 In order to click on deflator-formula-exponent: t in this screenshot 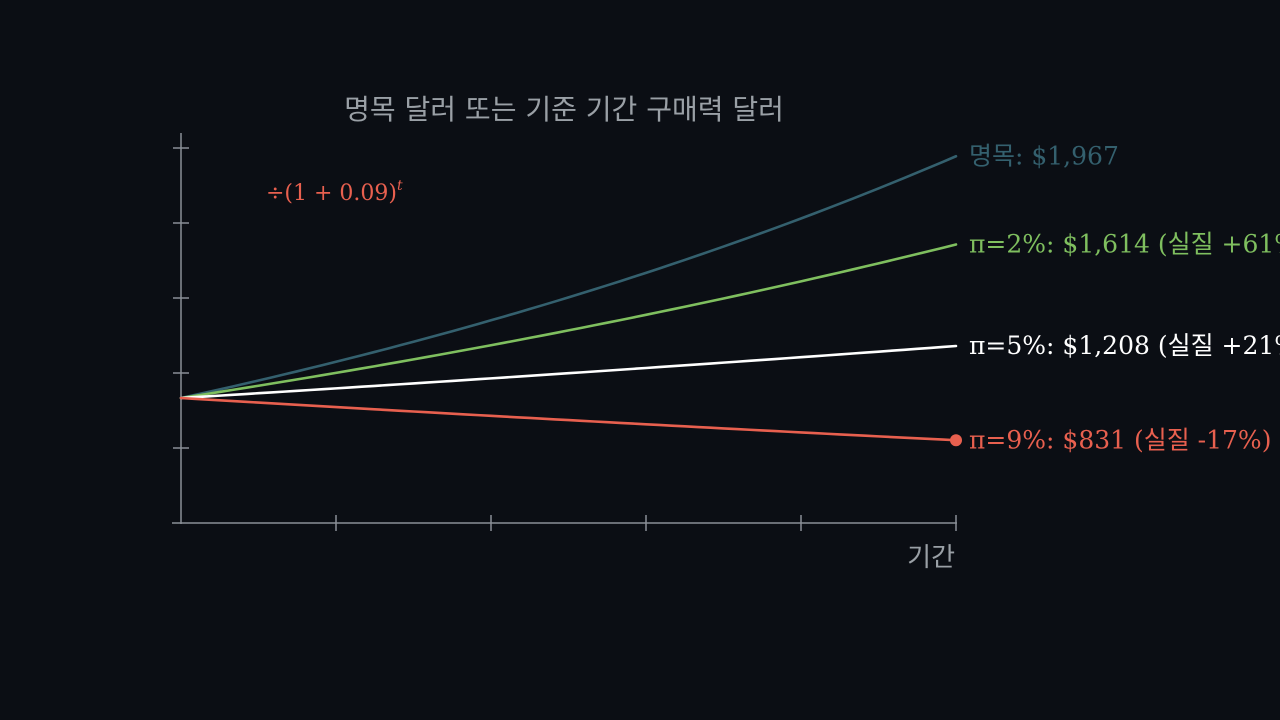, I will do `click(400, 186)`.